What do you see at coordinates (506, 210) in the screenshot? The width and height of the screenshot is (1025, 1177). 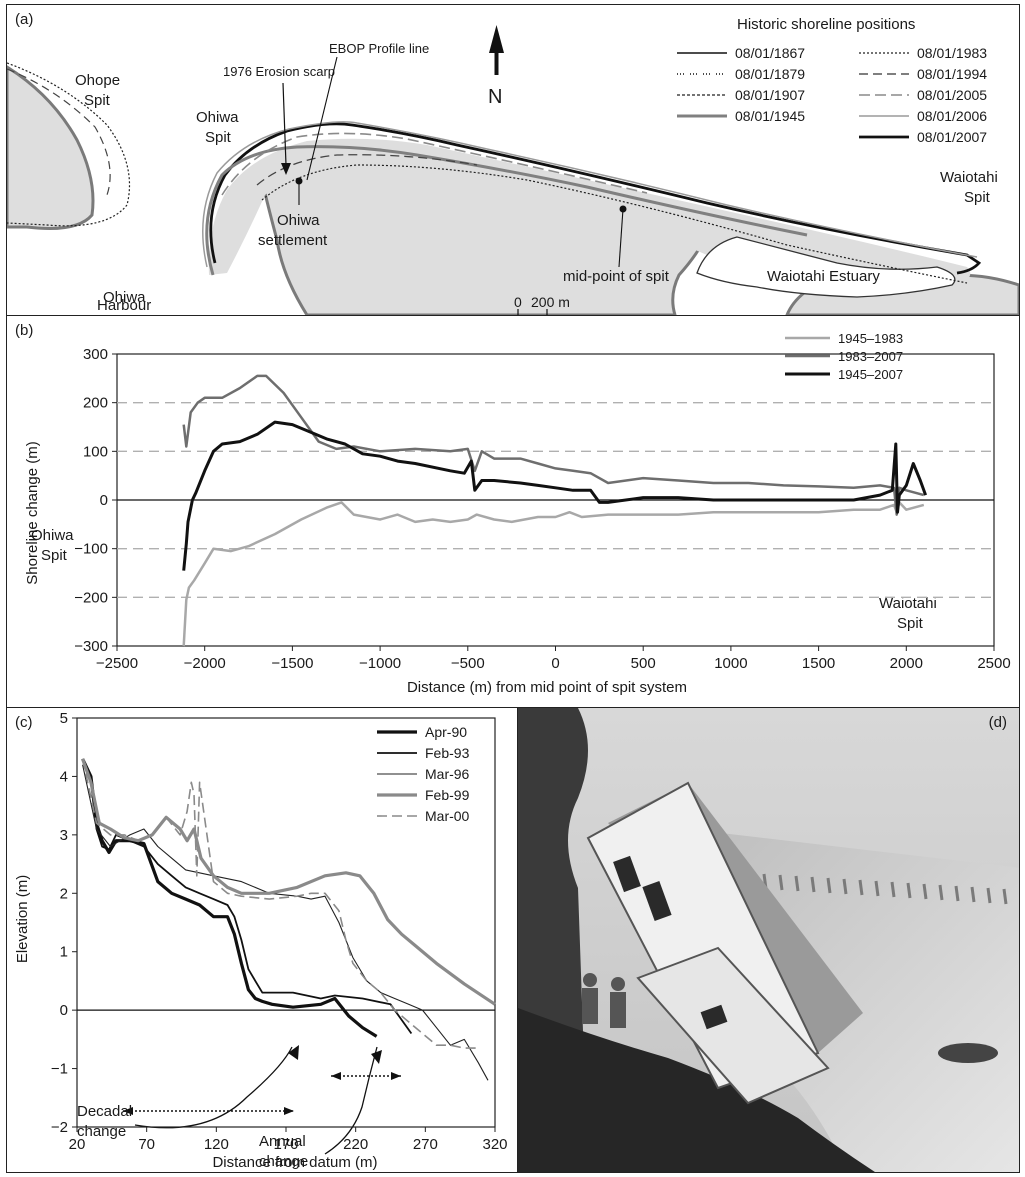 I see `shoreline-1945` at bounding box center [506, 210].